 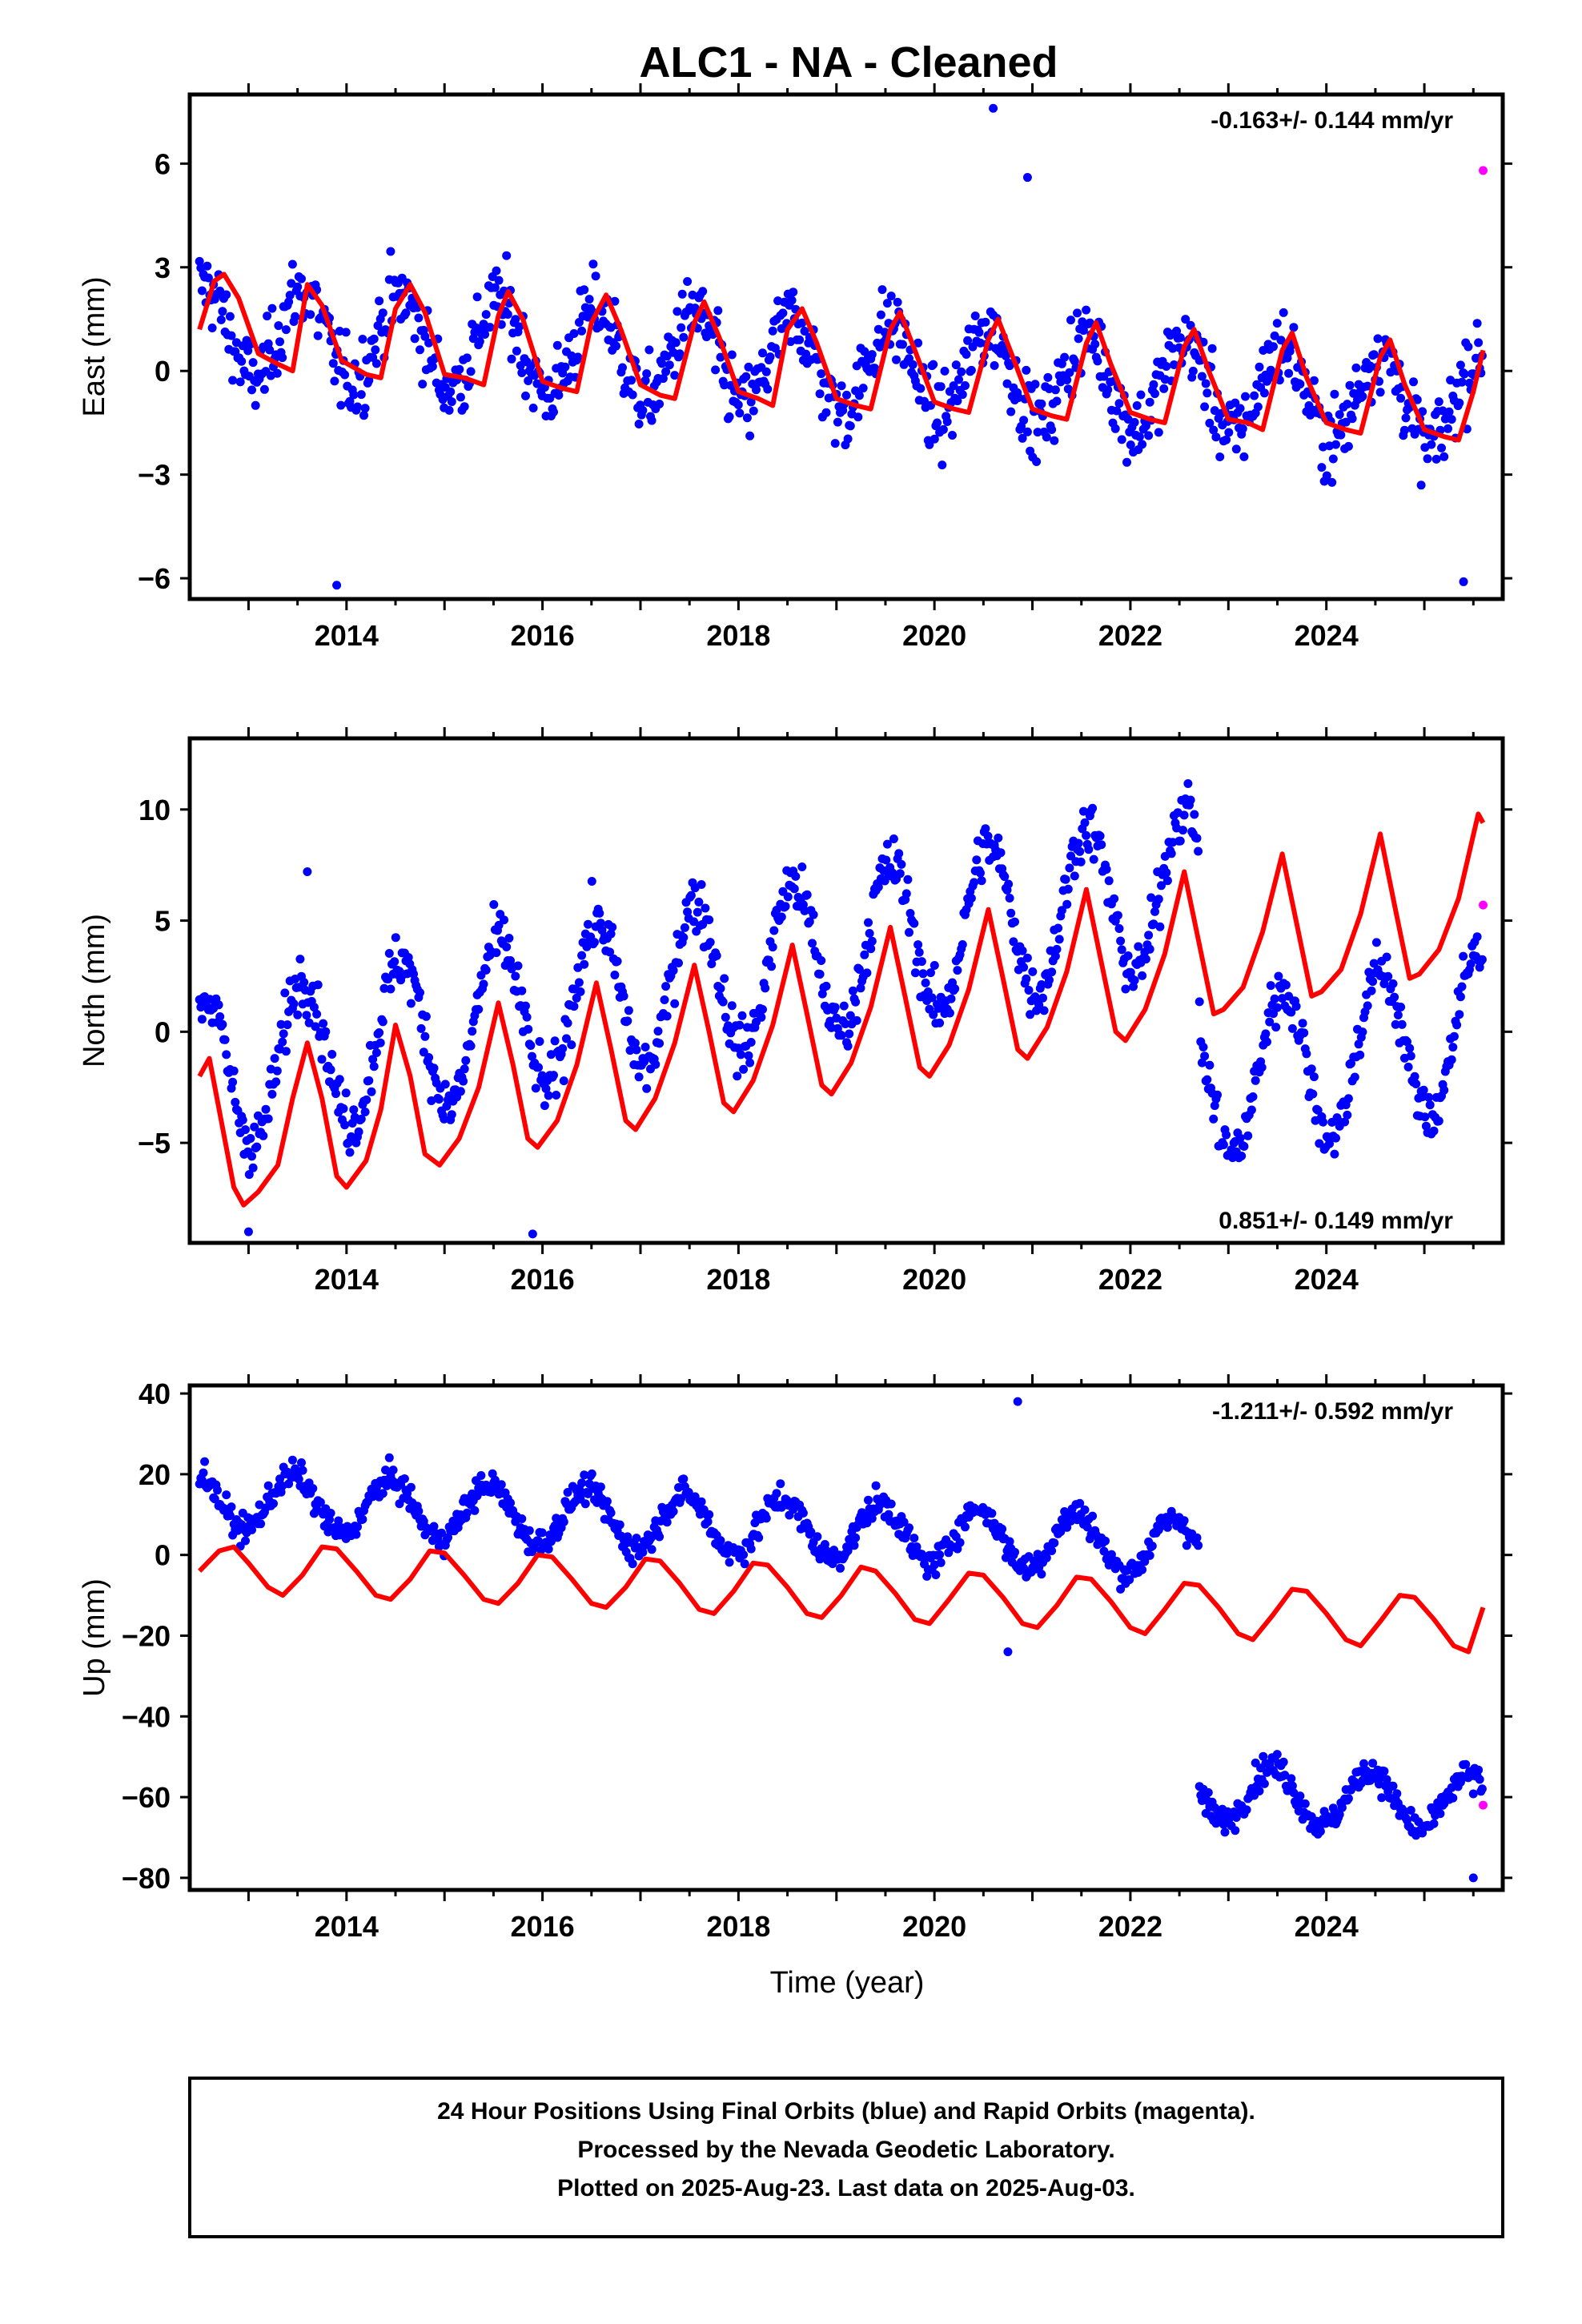 What do you see at coordinates (146, 1716) in the screenshot?
I see `y-tick-label: −40` at bounding box center [146, 1716].